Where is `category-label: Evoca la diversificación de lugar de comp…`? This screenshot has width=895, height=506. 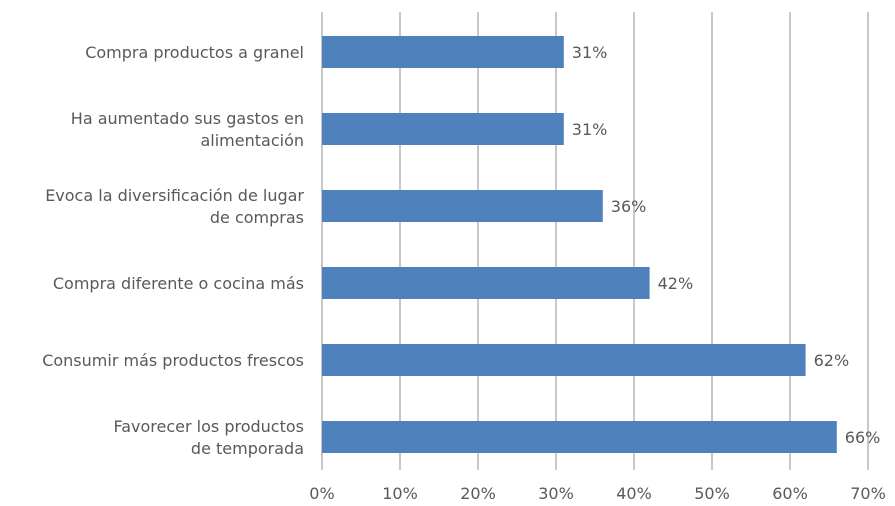 category-label: Evoca la diversificación de lugar de comp… is located at coordinates (174, 206).